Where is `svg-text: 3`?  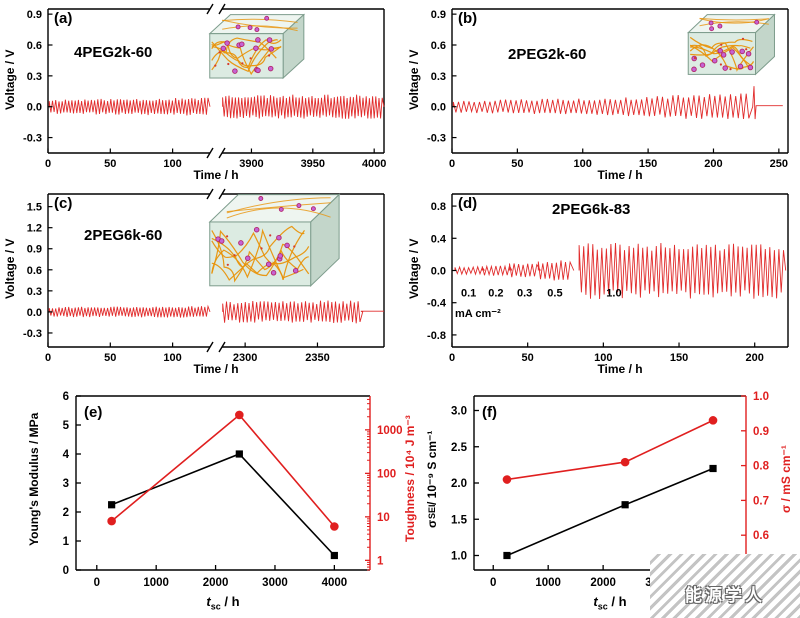 svg-text: 3 is located at coordinates (66, 484).